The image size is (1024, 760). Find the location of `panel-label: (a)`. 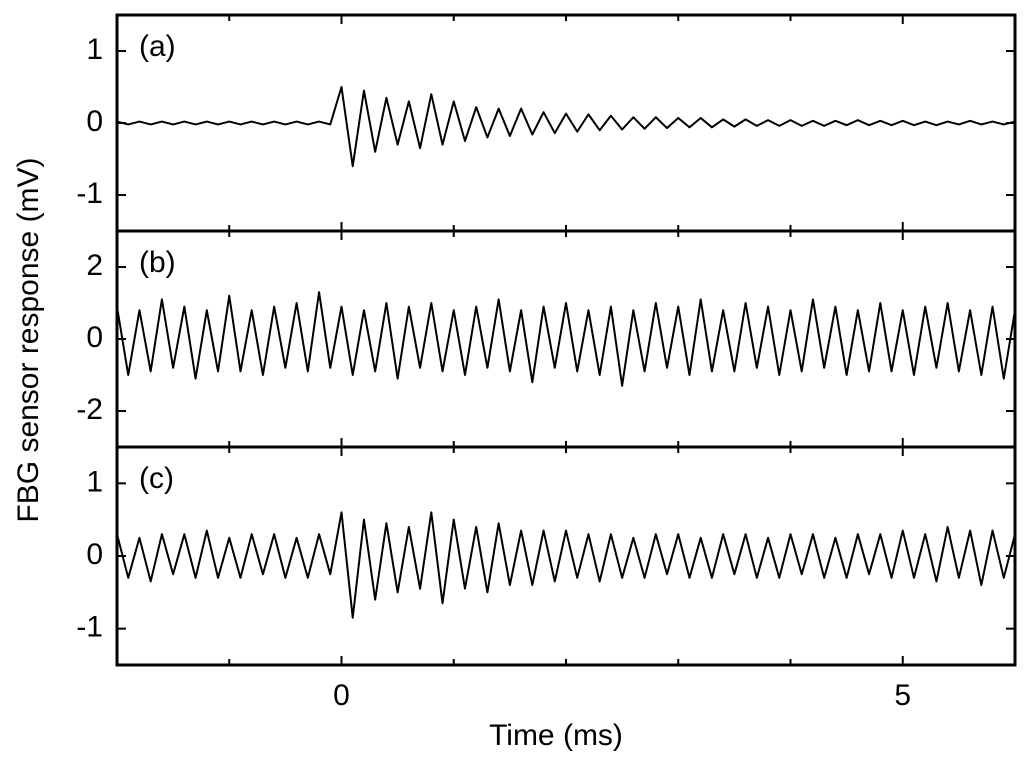

panel-label: (a) is located at coordinates (157, 46).